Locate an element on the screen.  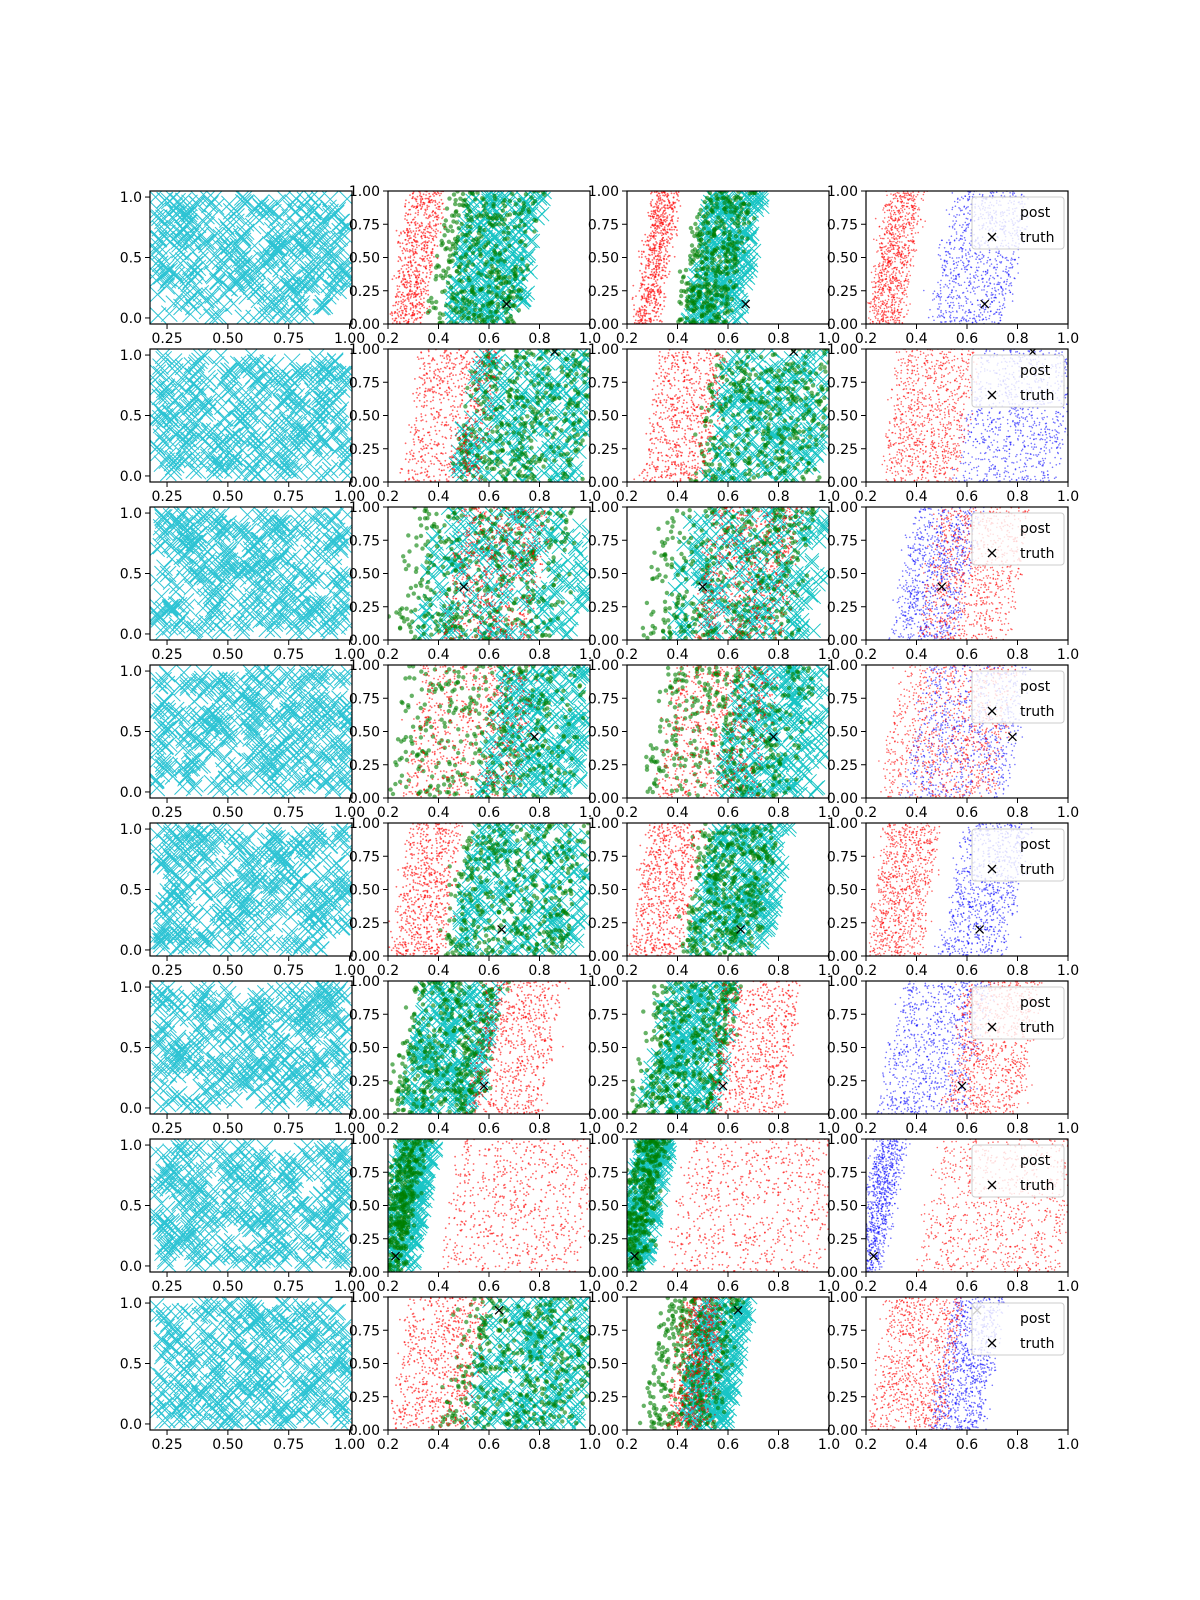
y-tick-label: 0.00 is located at coordinates (603, 325).